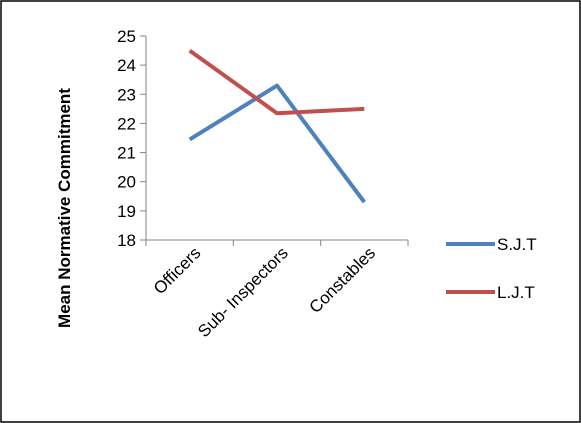 The width and height of the screenshot is (581, 423). Describe the element at coordinates (126, 240) in the screenshot. I see `y-tick-label: 18` at that location.